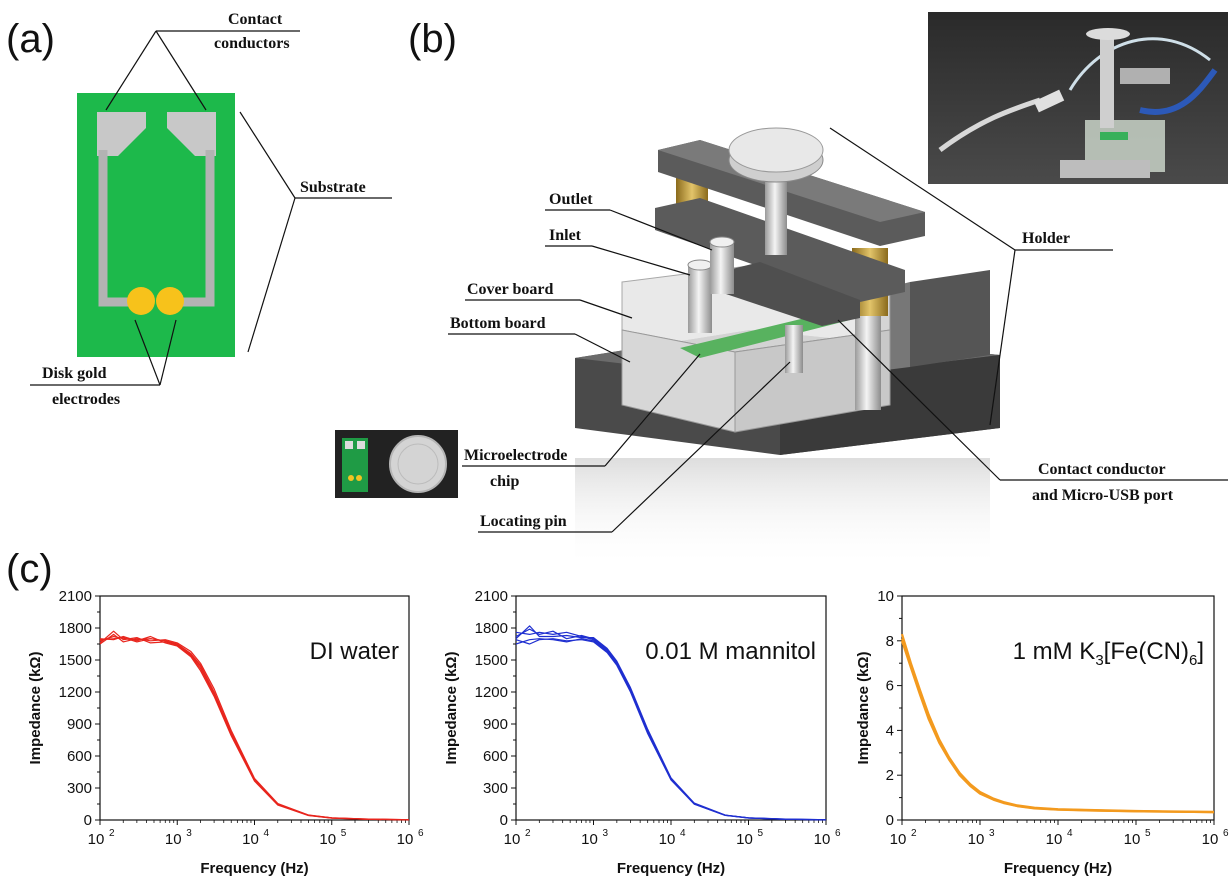  I want to click on callout-contact-usb-1: Contact conductor, so click(1102, 469).